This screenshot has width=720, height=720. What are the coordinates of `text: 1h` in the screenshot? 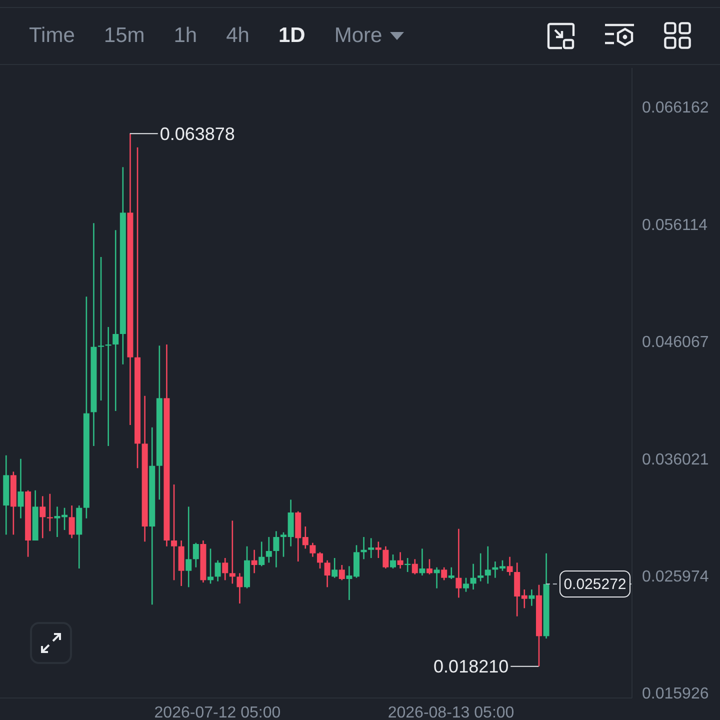 It's located at (186, 36).